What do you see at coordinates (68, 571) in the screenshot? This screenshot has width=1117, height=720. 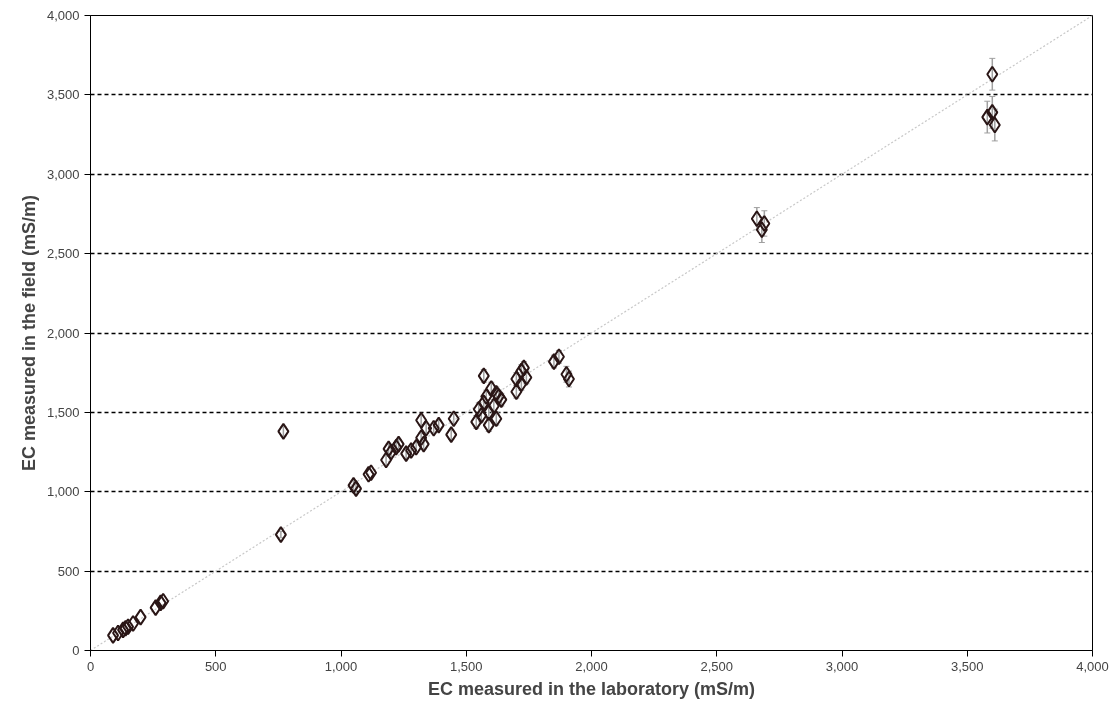 I see `y-tick-label: 500` at bounding box center [68, 571].